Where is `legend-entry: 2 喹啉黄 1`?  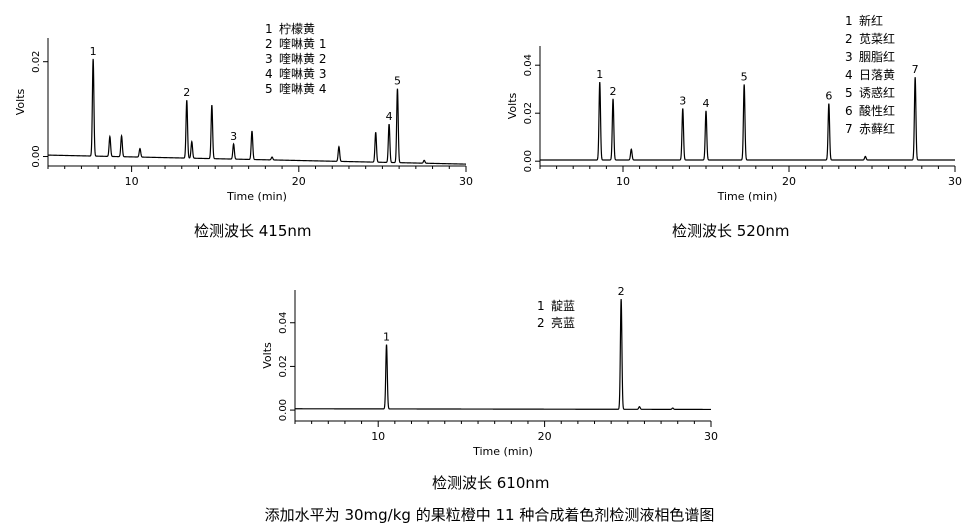
legend-entry: 2 喹啉黄 1 is located at coordinates (295, 44).